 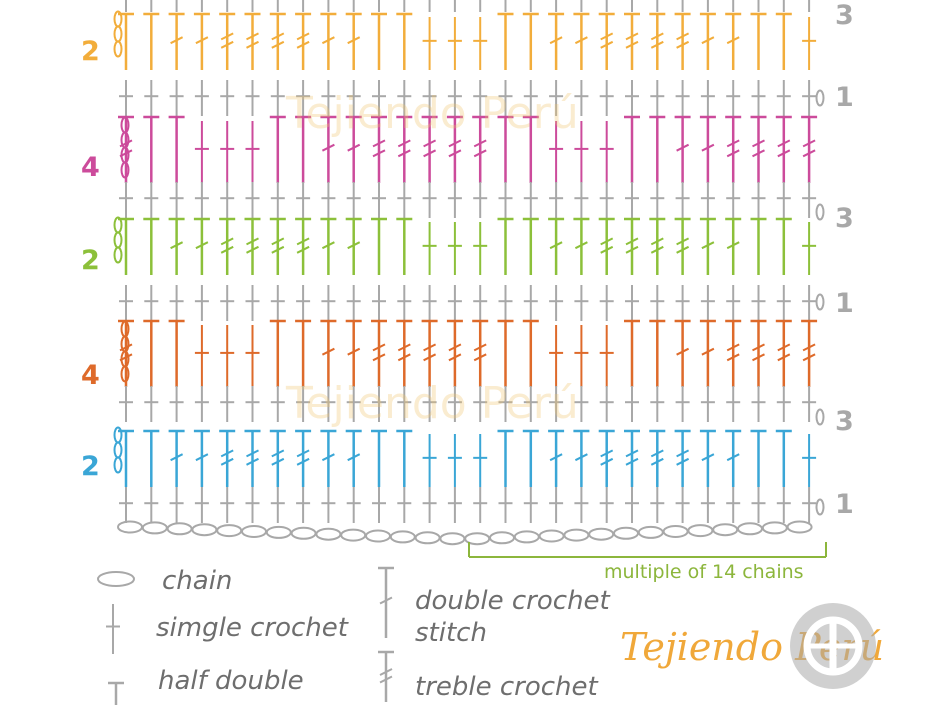 What do you see at coordinates (231, 681) in the screenshot?
I see `legend-half-double-label: half double` at bounding box center [231, 681].